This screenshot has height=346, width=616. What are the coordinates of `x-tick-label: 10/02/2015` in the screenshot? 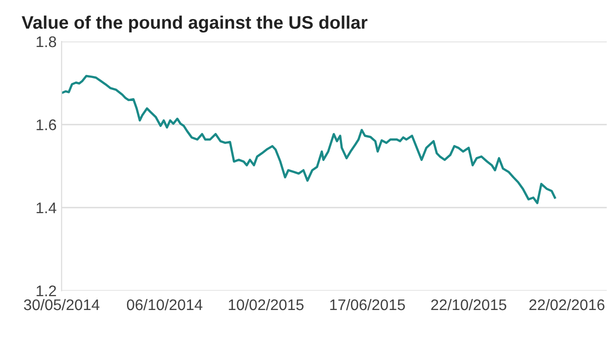 It's located at (266, 304).